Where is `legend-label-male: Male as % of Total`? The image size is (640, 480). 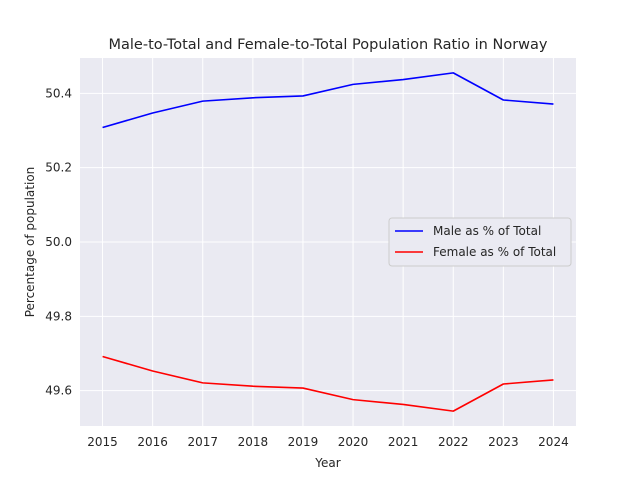
legend-label-male: Male as % of Total is located at coordinates (487, 231).